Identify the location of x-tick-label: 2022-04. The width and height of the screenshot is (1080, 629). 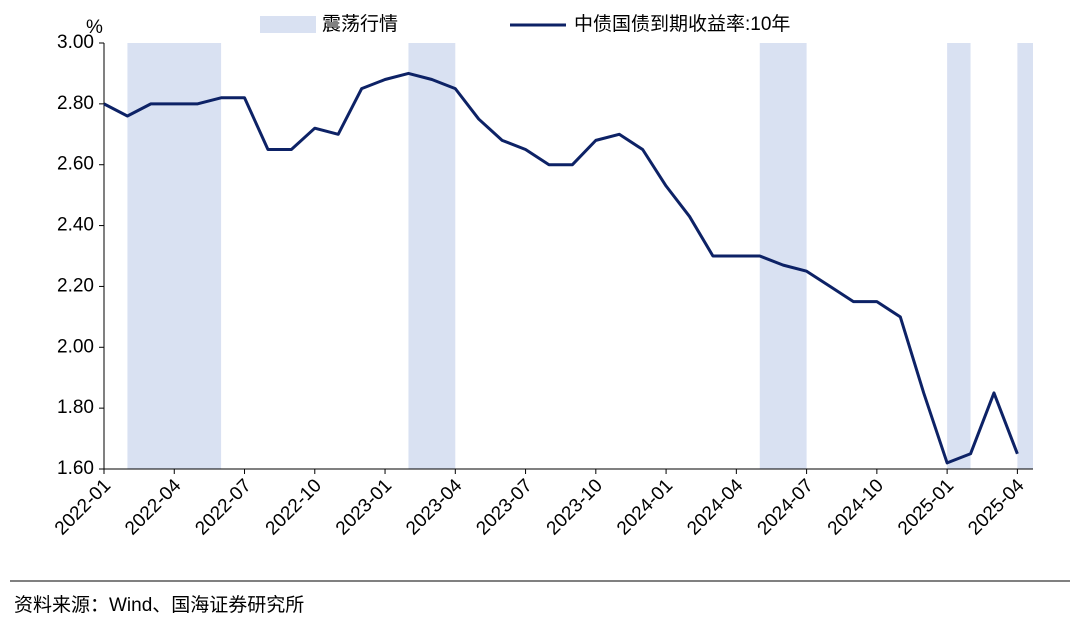
(153, 507).